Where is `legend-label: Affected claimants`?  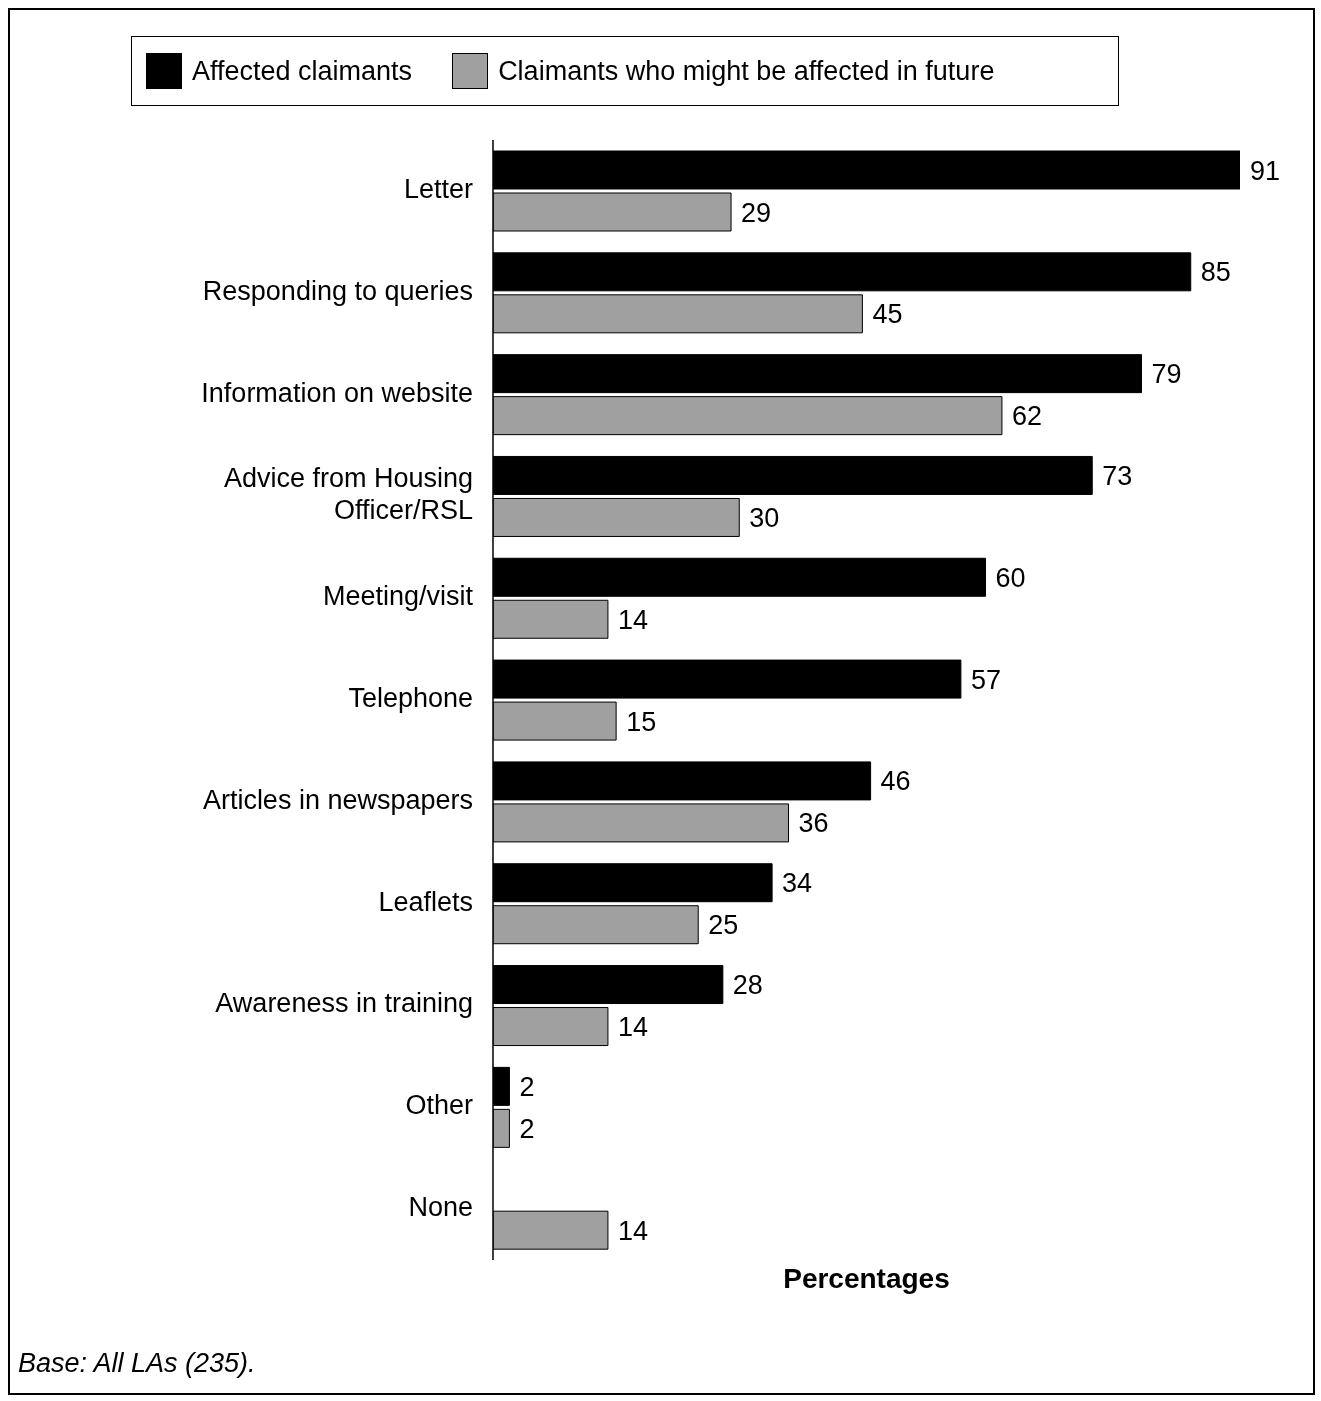
legend-label: Affected claimants is located at coordinates (302, 71).